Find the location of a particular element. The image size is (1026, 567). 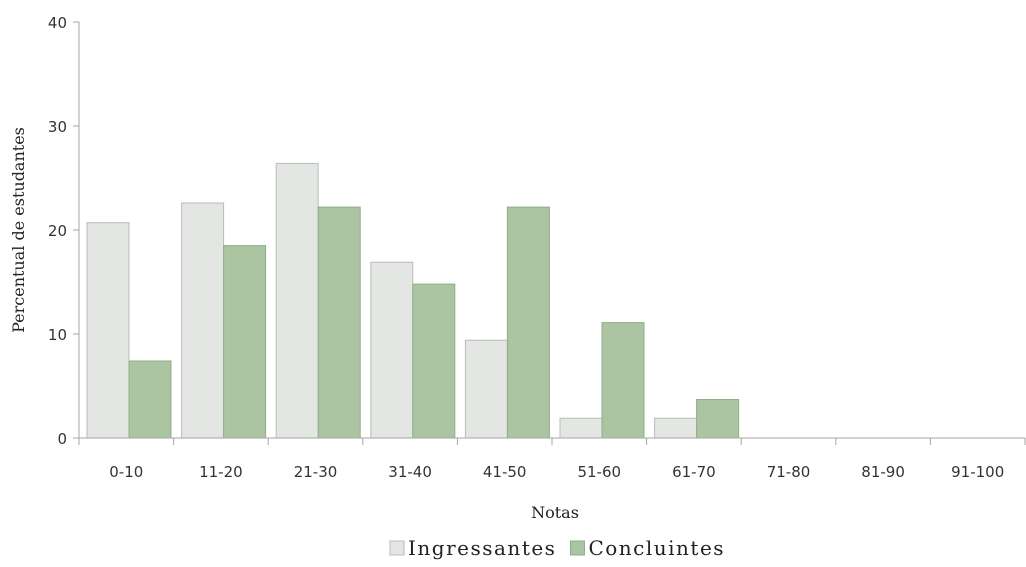

y-tick-label: 30 is located at coordinates (57, 127).